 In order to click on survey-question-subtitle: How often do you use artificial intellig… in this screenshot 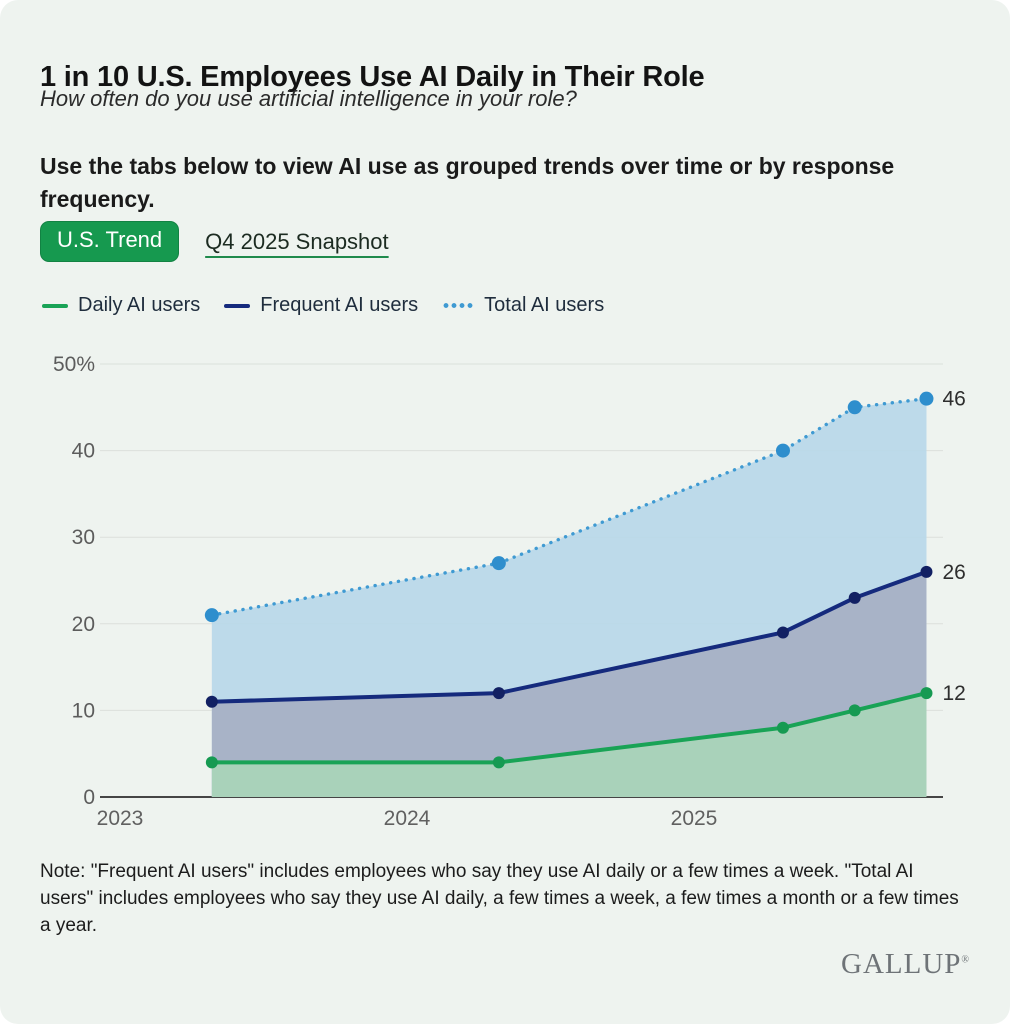, I will do `click(308, 98)`.